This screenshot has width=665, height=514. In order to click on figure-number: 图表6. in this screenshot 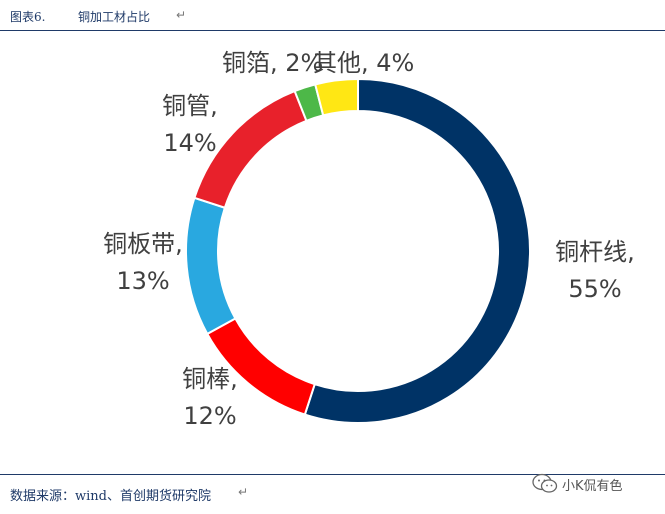, I will do `click(28, 17)`.